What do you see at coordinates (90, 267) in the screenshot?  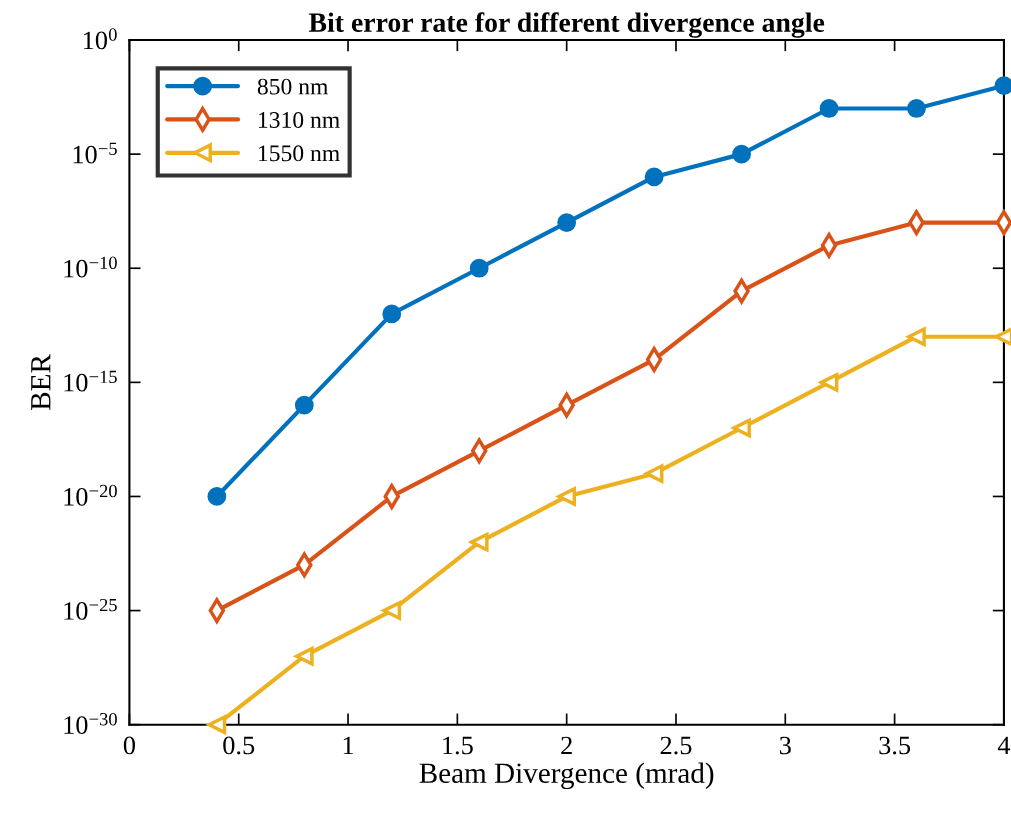 I see `y-tick-label: 10$^{−10}$` at bounding box center [90, 267].